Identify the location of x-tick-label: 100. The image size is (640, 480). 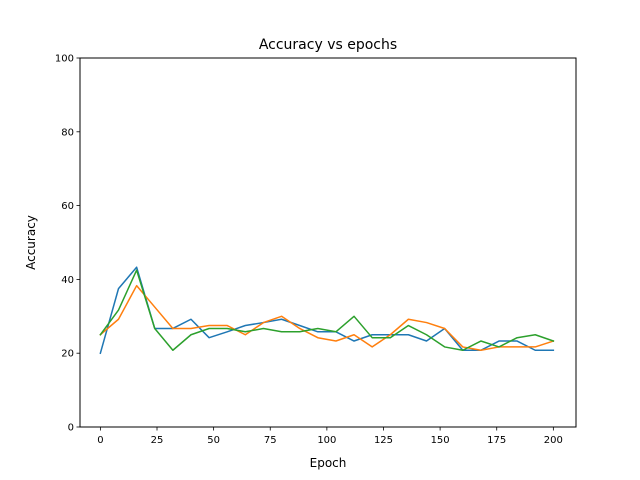
(326, 440).